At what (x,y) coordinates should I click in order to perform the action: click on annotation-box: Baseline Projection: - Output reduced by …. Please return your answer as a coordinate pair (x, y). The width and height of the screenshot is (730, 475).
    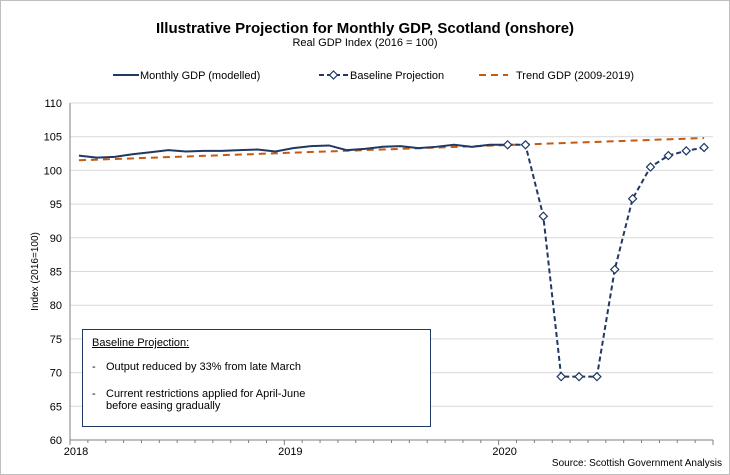
    Looking at the image, I should click on (256, 378).